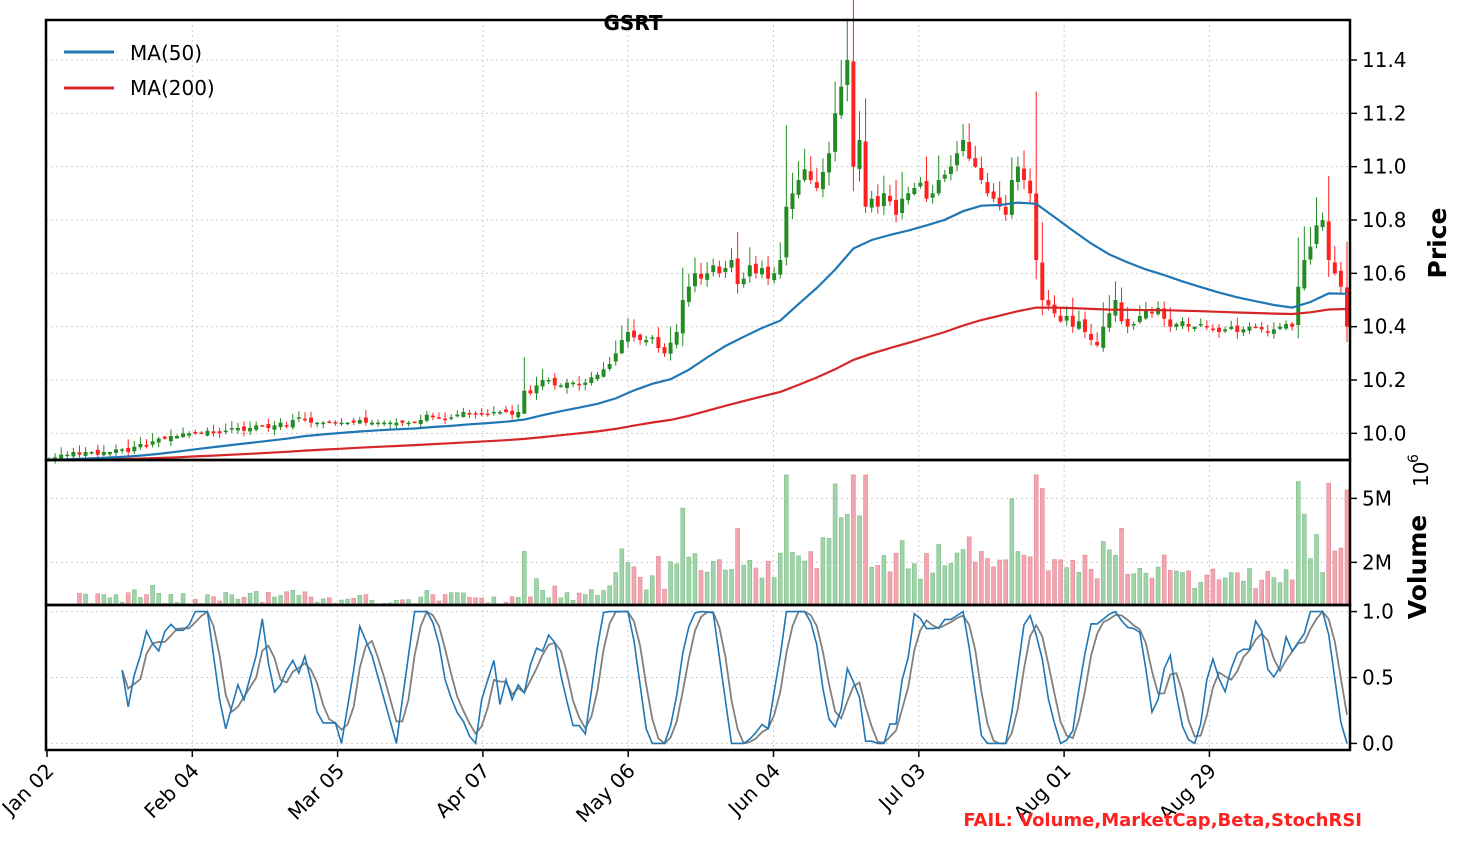 The height and width of the screenshot is (855, 1464). Describe the element at coordinates (901, 788) in the screenshot. I see `x-tick-label: Jul 03` at that location.